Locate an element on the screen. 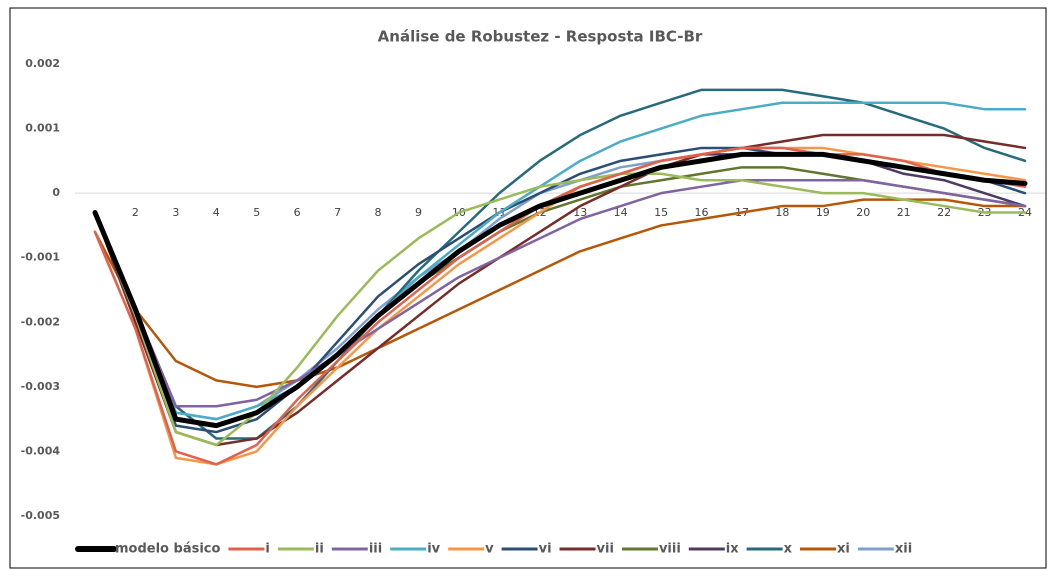 This screenshot has height=569, width=1056. legend-label: iv is located at coordinates (433, 549).